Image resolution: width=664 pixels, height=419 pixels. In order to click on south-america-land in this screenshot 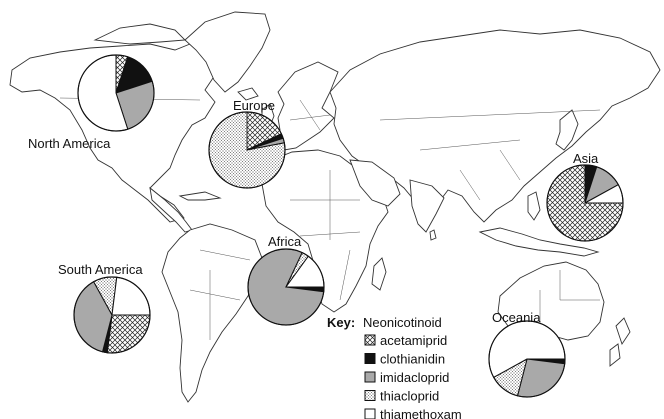, I will do `click(212, 313)`.